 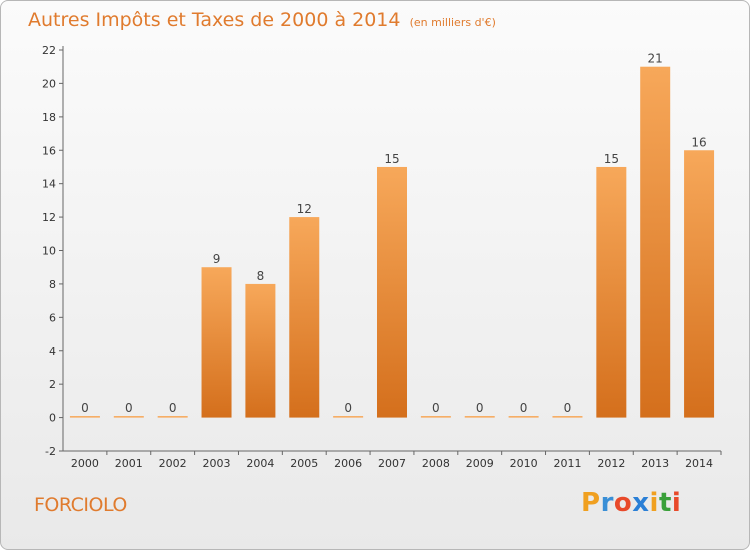 What do you see at coordinates (52, 351) in the screenshot?
I see `y-tick-label: 4` at bounding box center [52, 351].